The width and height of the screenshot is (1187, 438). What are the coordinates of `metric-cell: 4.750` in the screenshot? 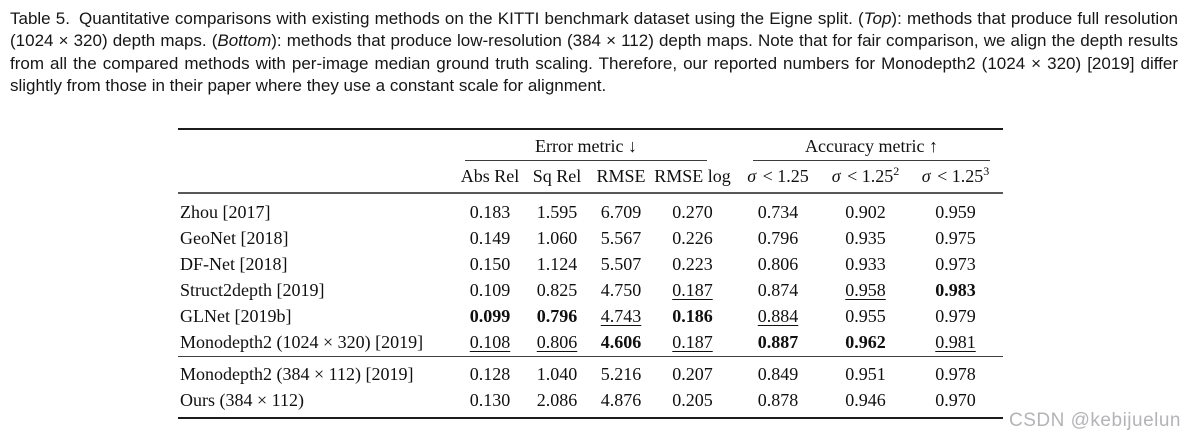 It's located at (621, 290).